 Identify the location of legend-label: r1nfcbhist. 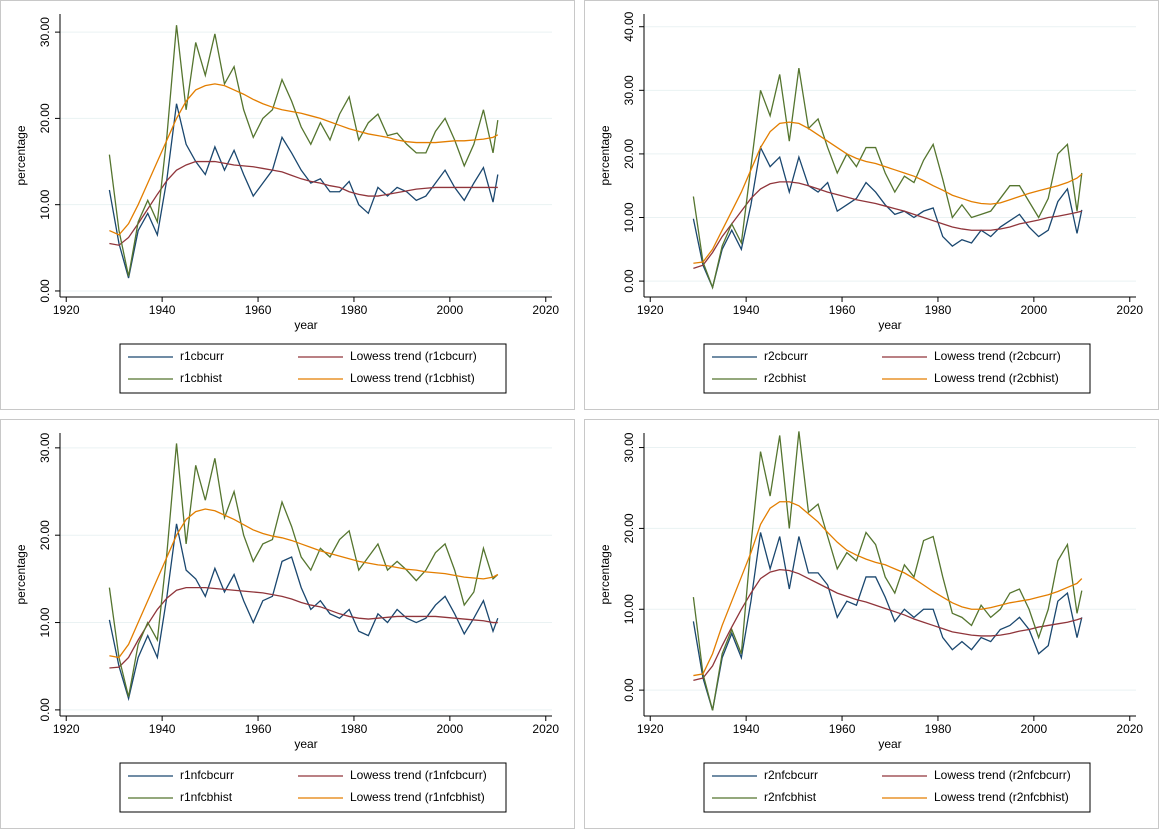
(206, 797).